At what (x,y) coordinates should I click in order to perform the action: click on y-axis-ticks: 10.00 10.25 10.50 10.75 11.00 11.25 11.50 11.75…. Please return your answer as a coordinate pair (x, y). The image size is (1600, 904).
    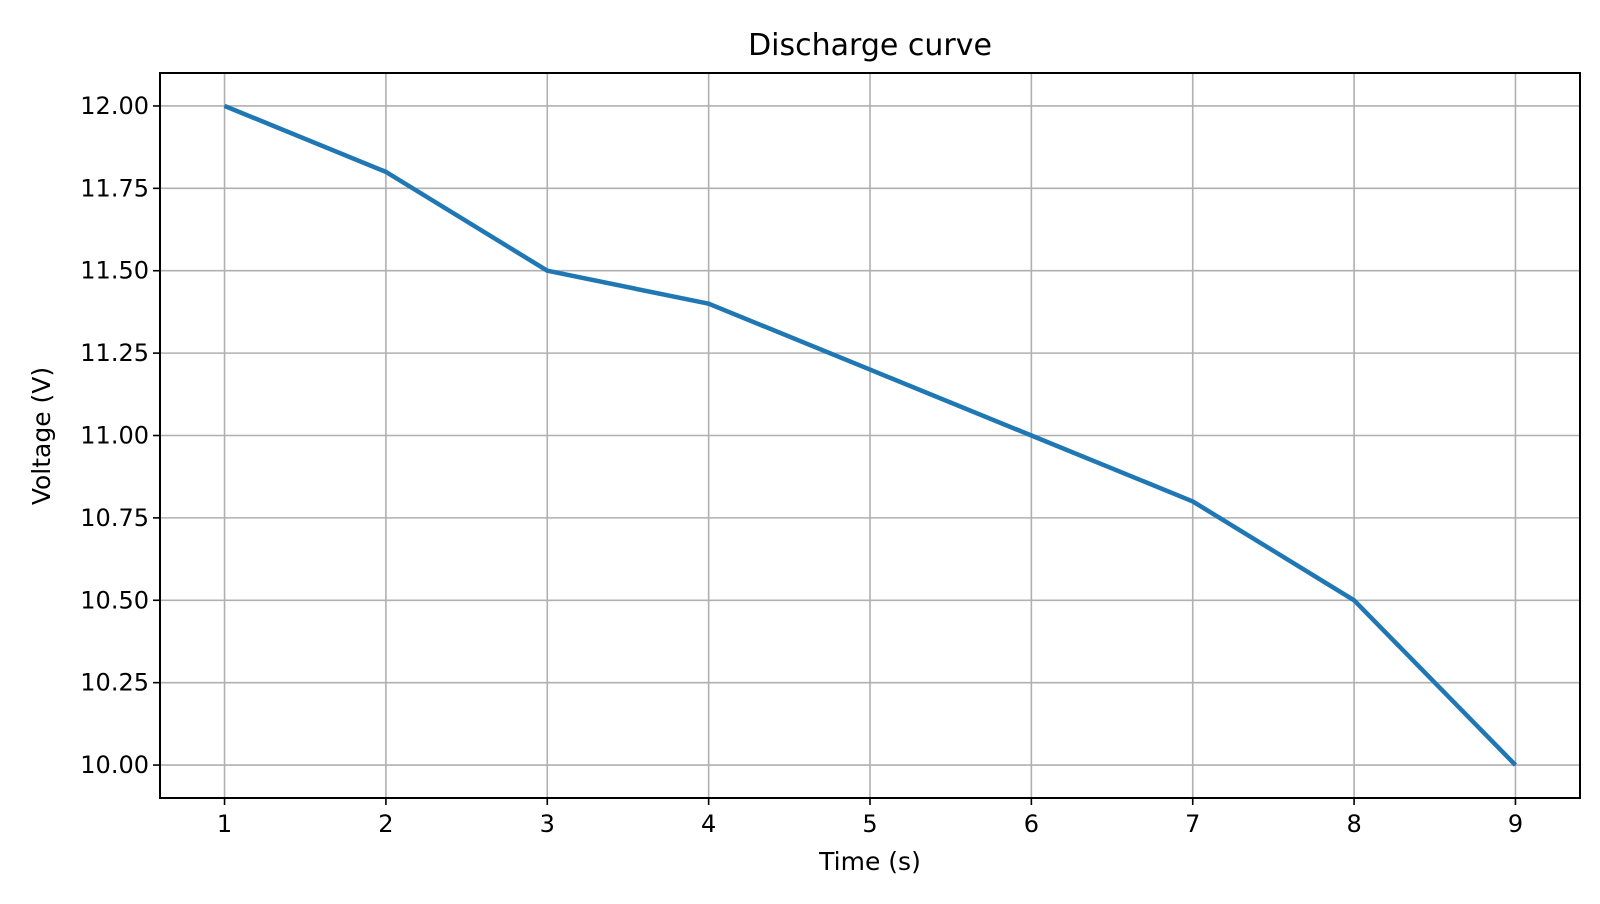
    Looking at the image, I should click on (120, 435).